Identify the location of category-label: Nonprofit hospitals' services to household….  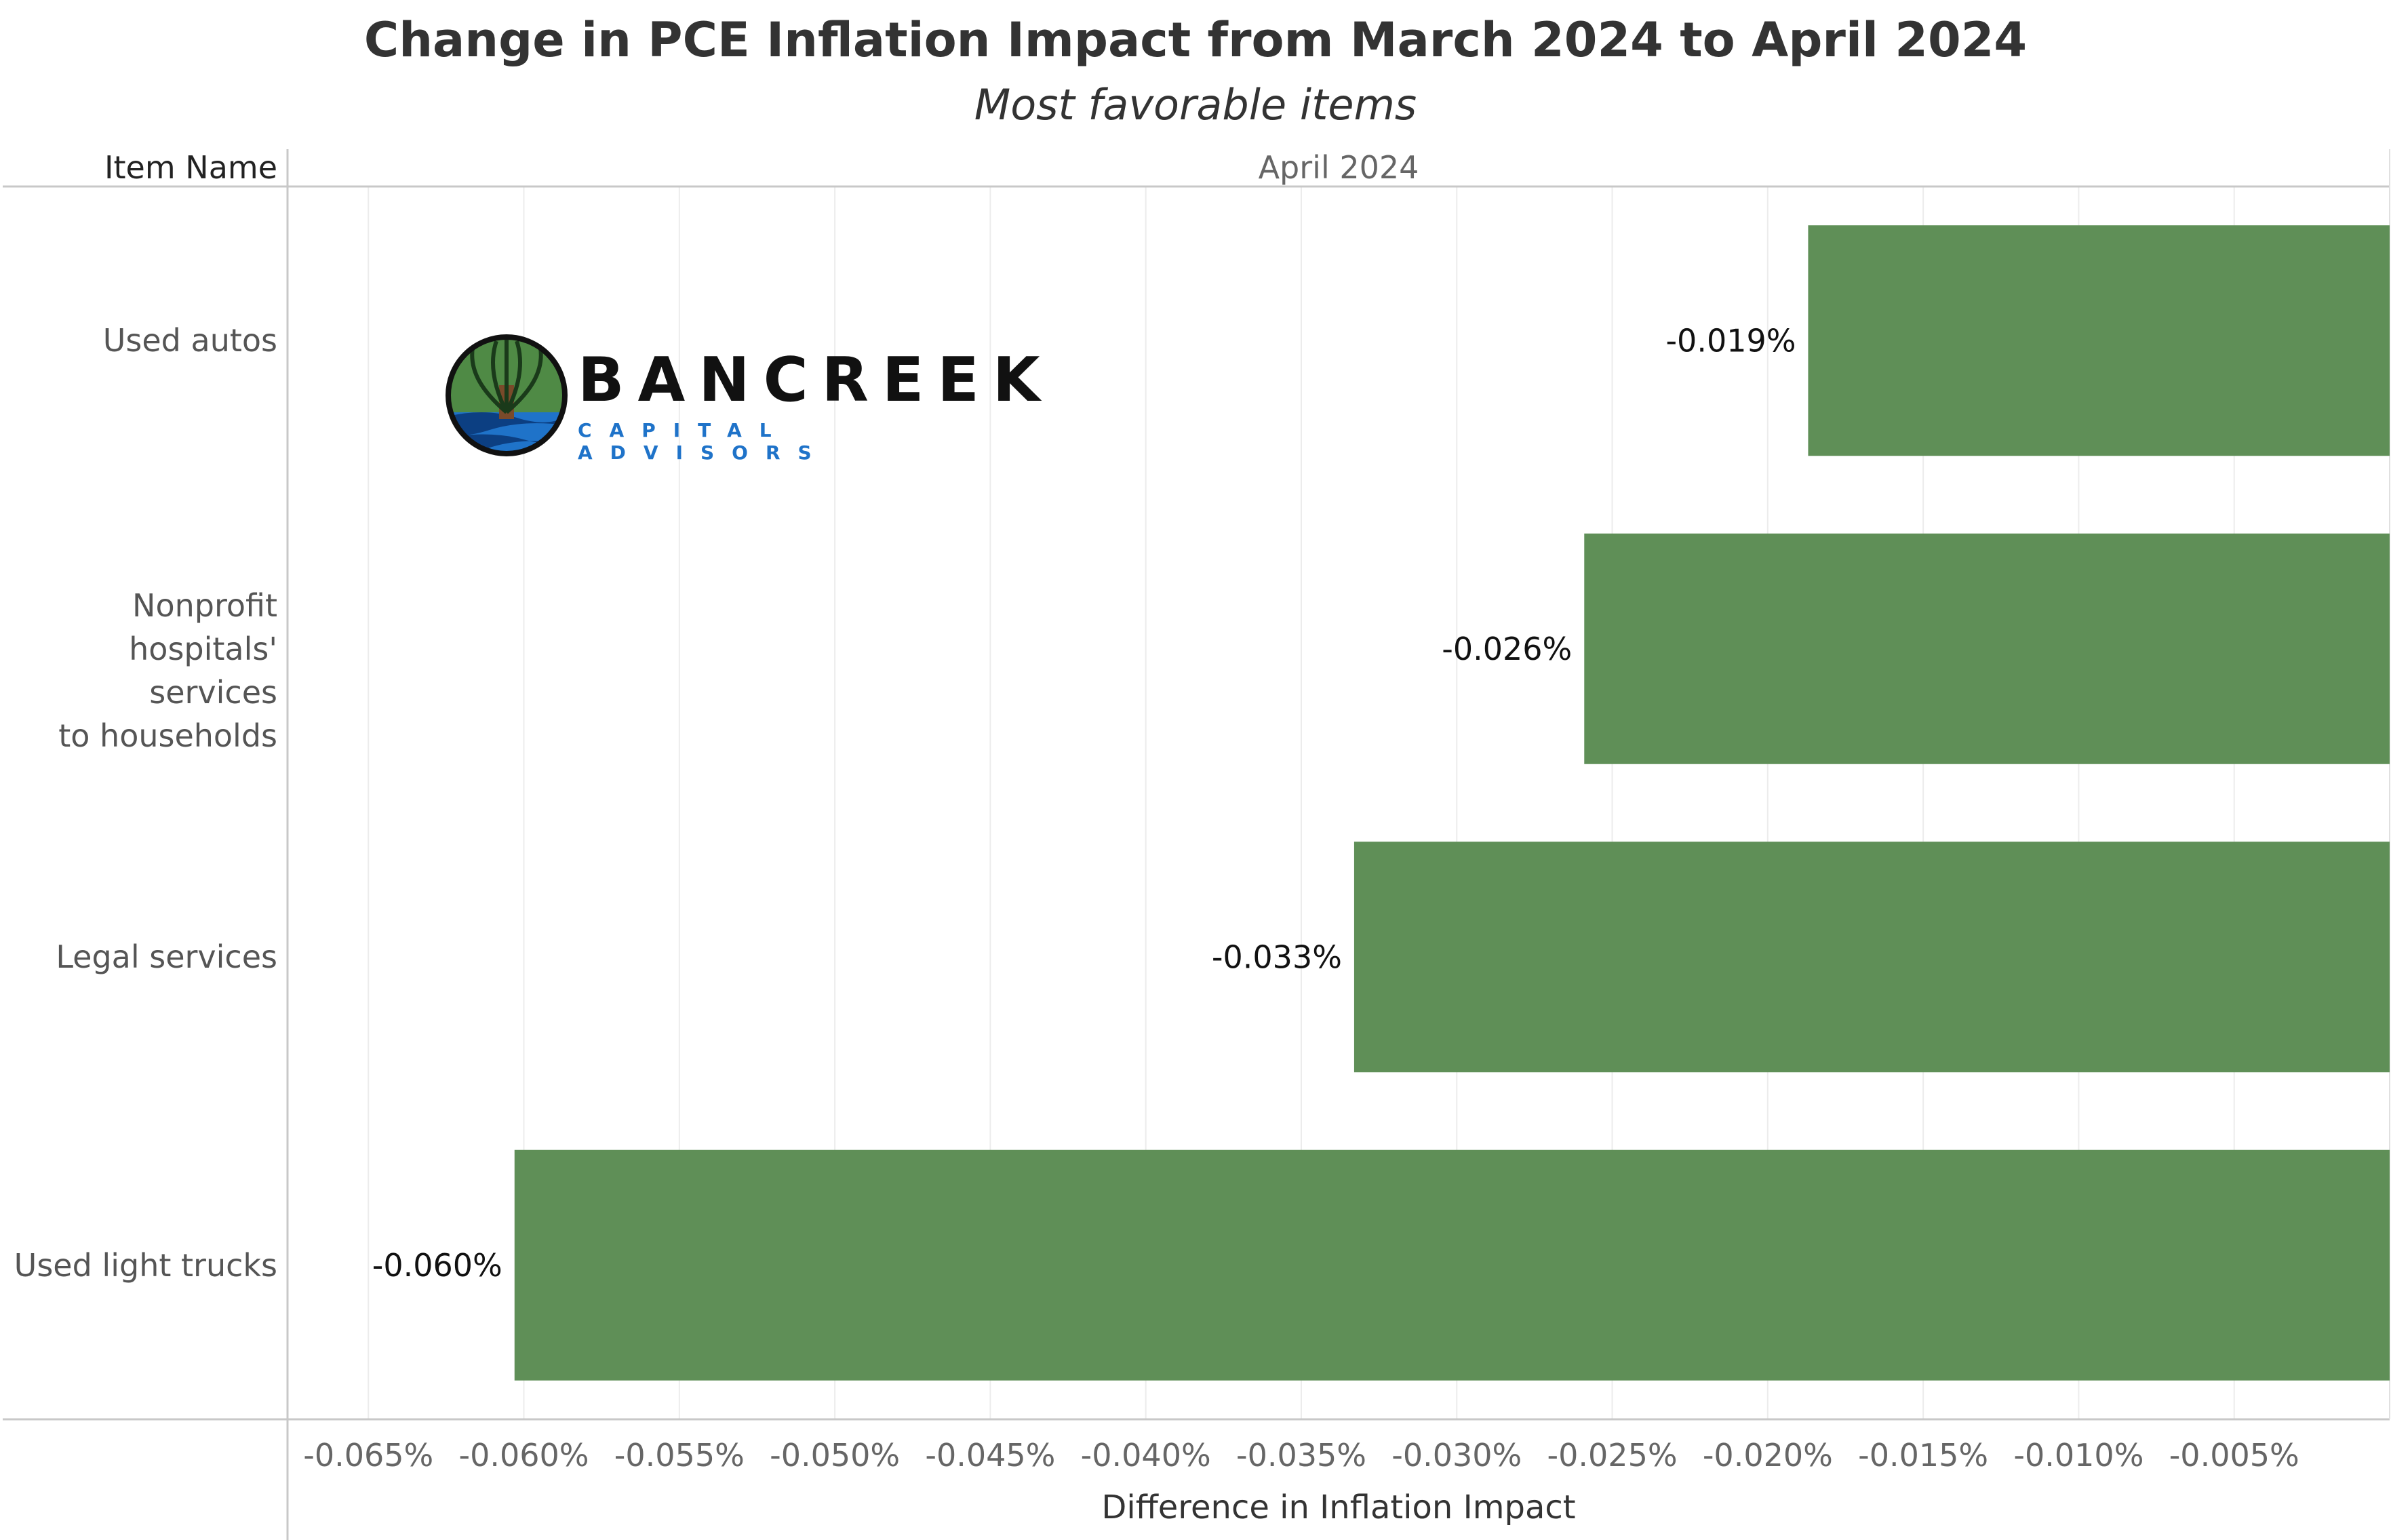
(138, 670).